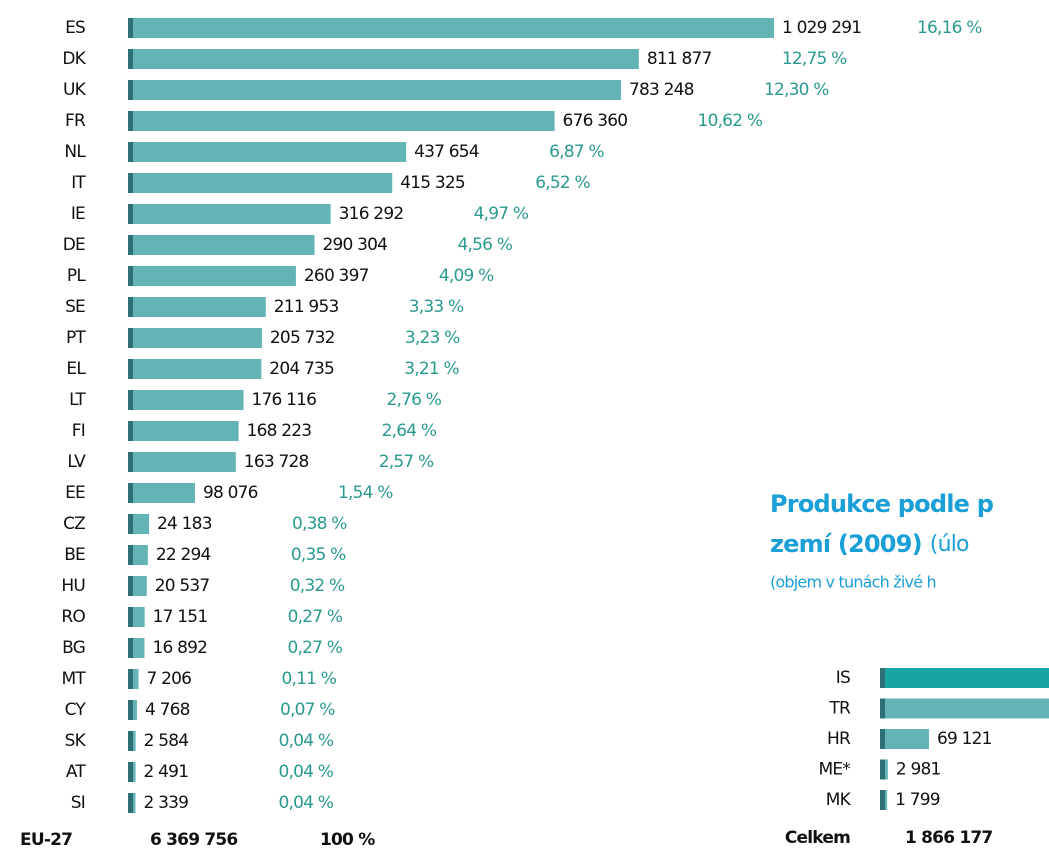 The image size is (1049, 849). Describe the element at coordinates (466, 276) in the screenshot. I see `share-label: 4,09 %` at that location.